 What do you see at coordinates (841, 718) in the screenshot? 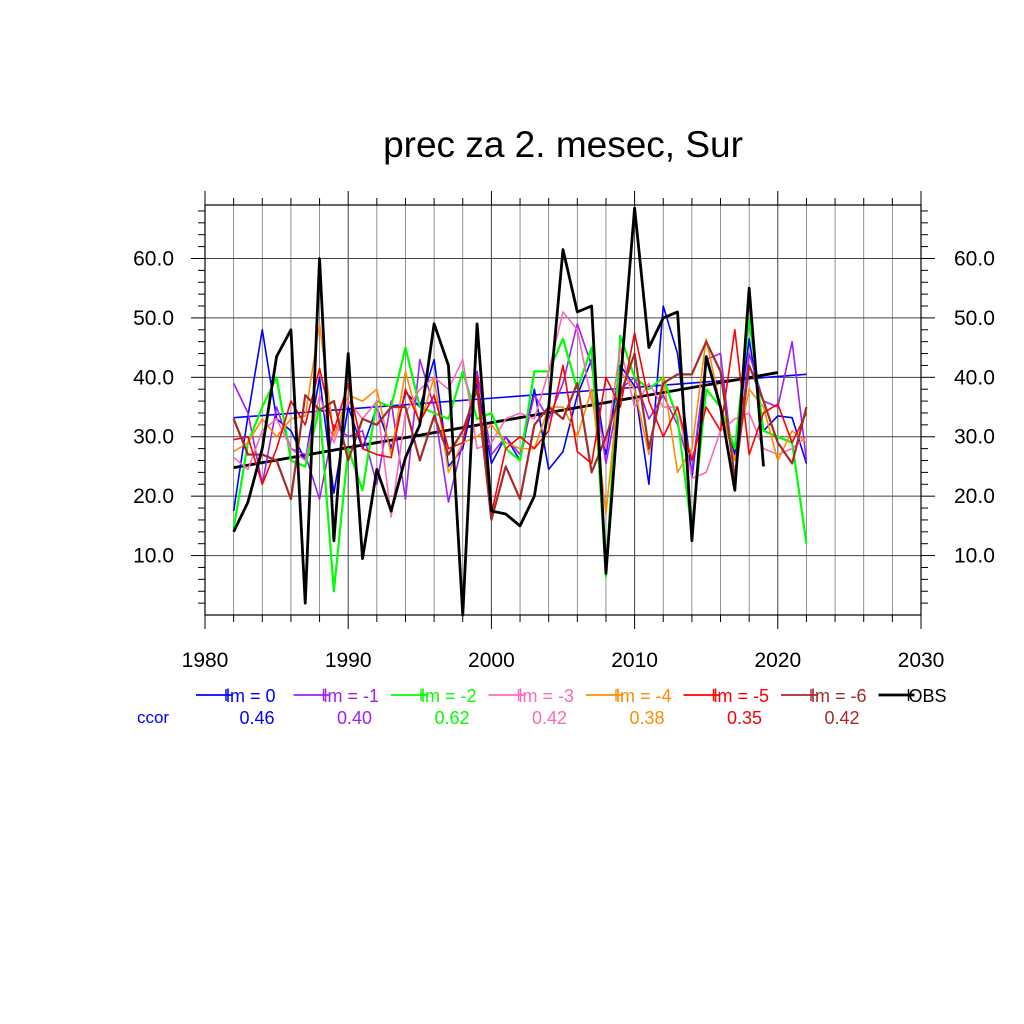
I see `legend-ccor-lm-6: 0.42` at bounding box center [841, 718].